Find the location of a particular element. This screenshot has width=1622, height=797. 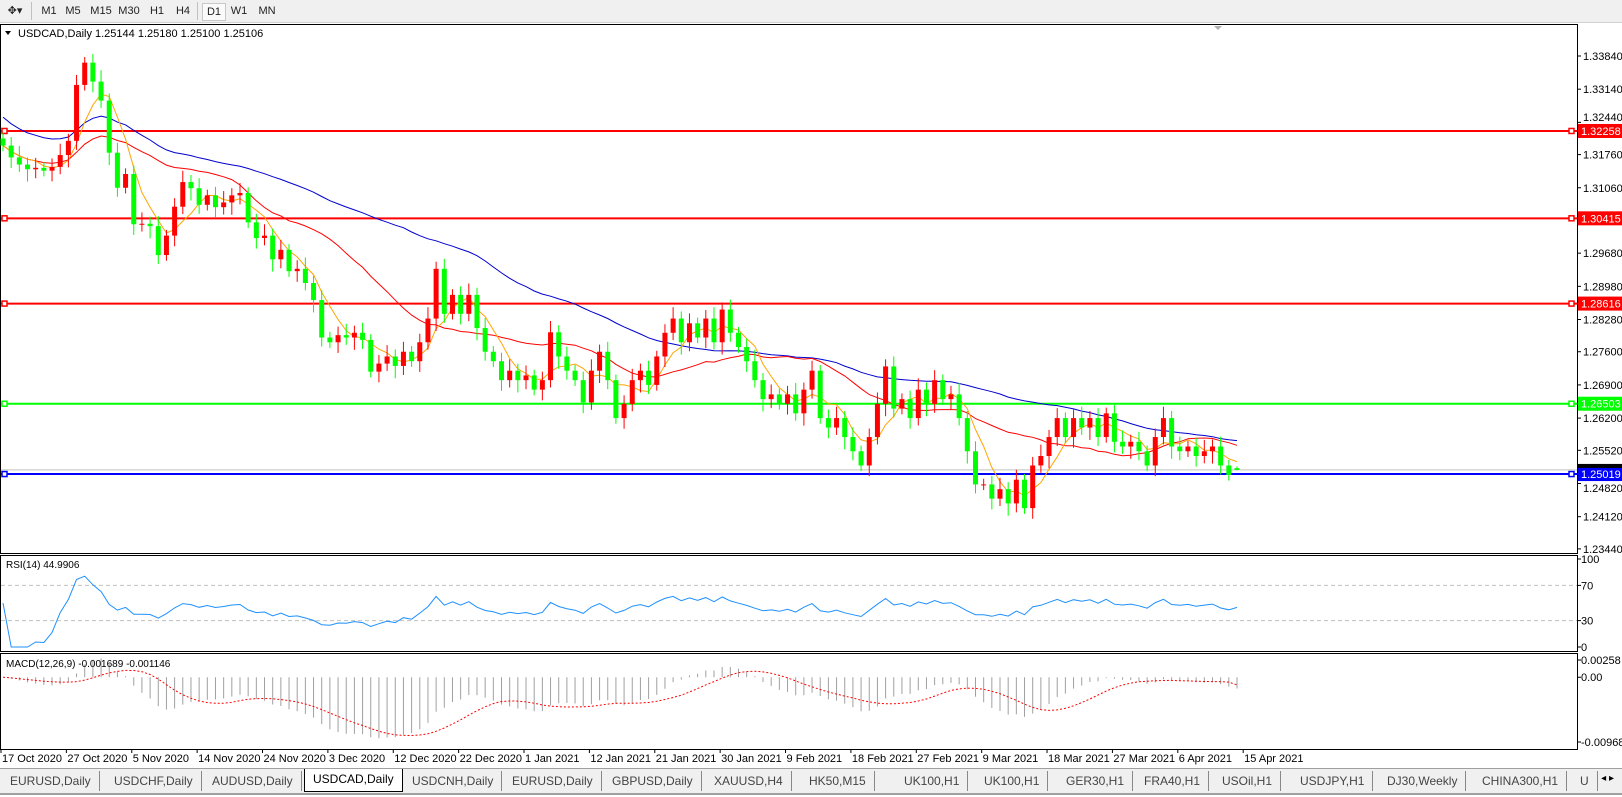

timeframe-m15: M15 is located at coordinates (101, 11).